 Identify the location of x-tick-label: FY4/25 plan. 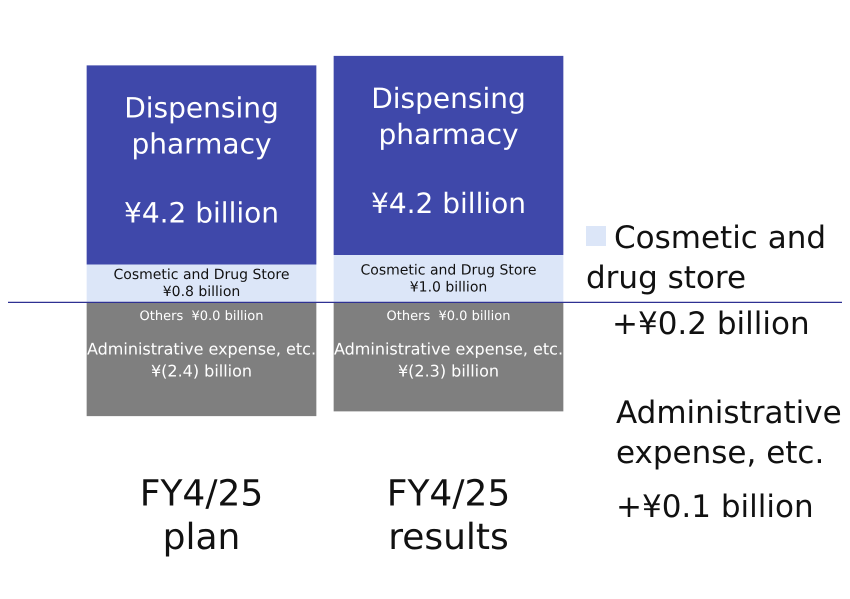
(202, 516).